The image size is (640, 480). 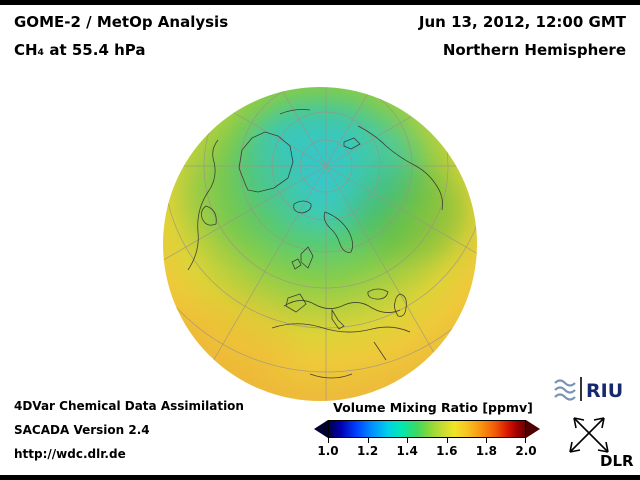 What do you see at coordinates (295, 112) in the screenshot?
I see `coast-bering` at bounding box center [295, 112].